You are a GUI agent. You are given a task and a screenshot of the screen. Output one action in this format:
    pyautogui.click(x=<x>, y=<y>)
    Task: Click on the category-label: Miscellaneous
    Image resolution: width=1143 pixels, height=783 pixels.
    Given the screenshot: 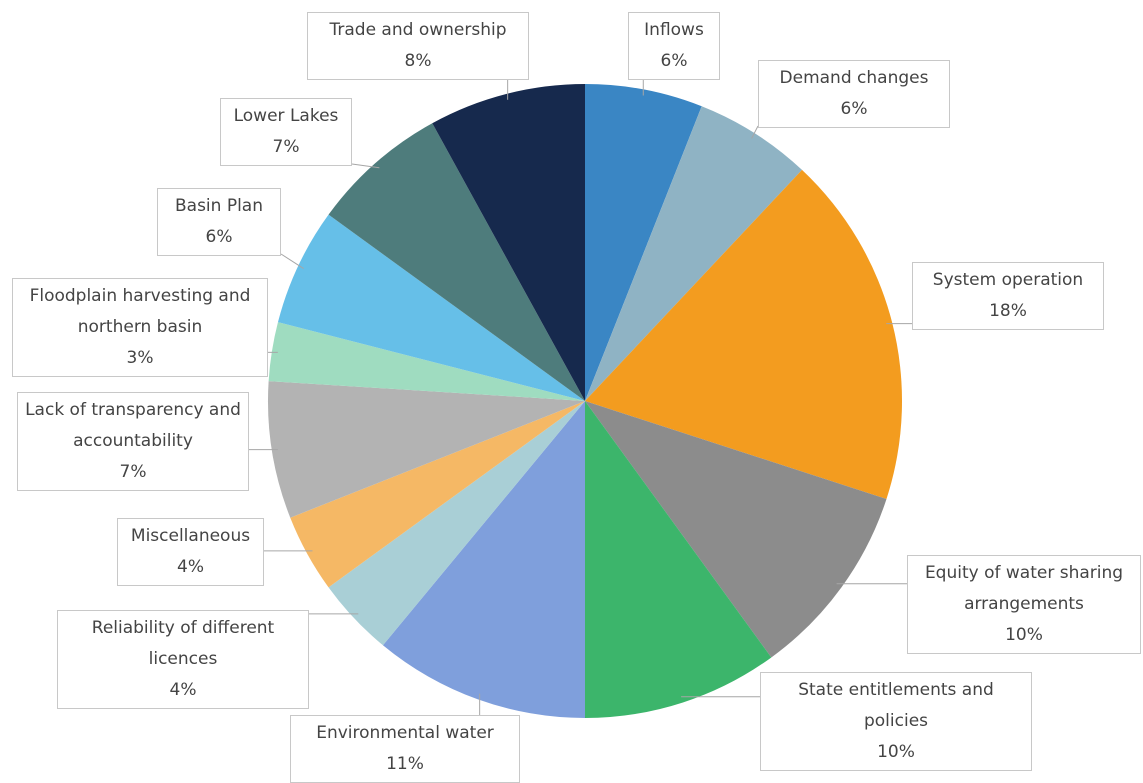 What is the action you would take?
    pyautogui.click(x=190, y=536)
    